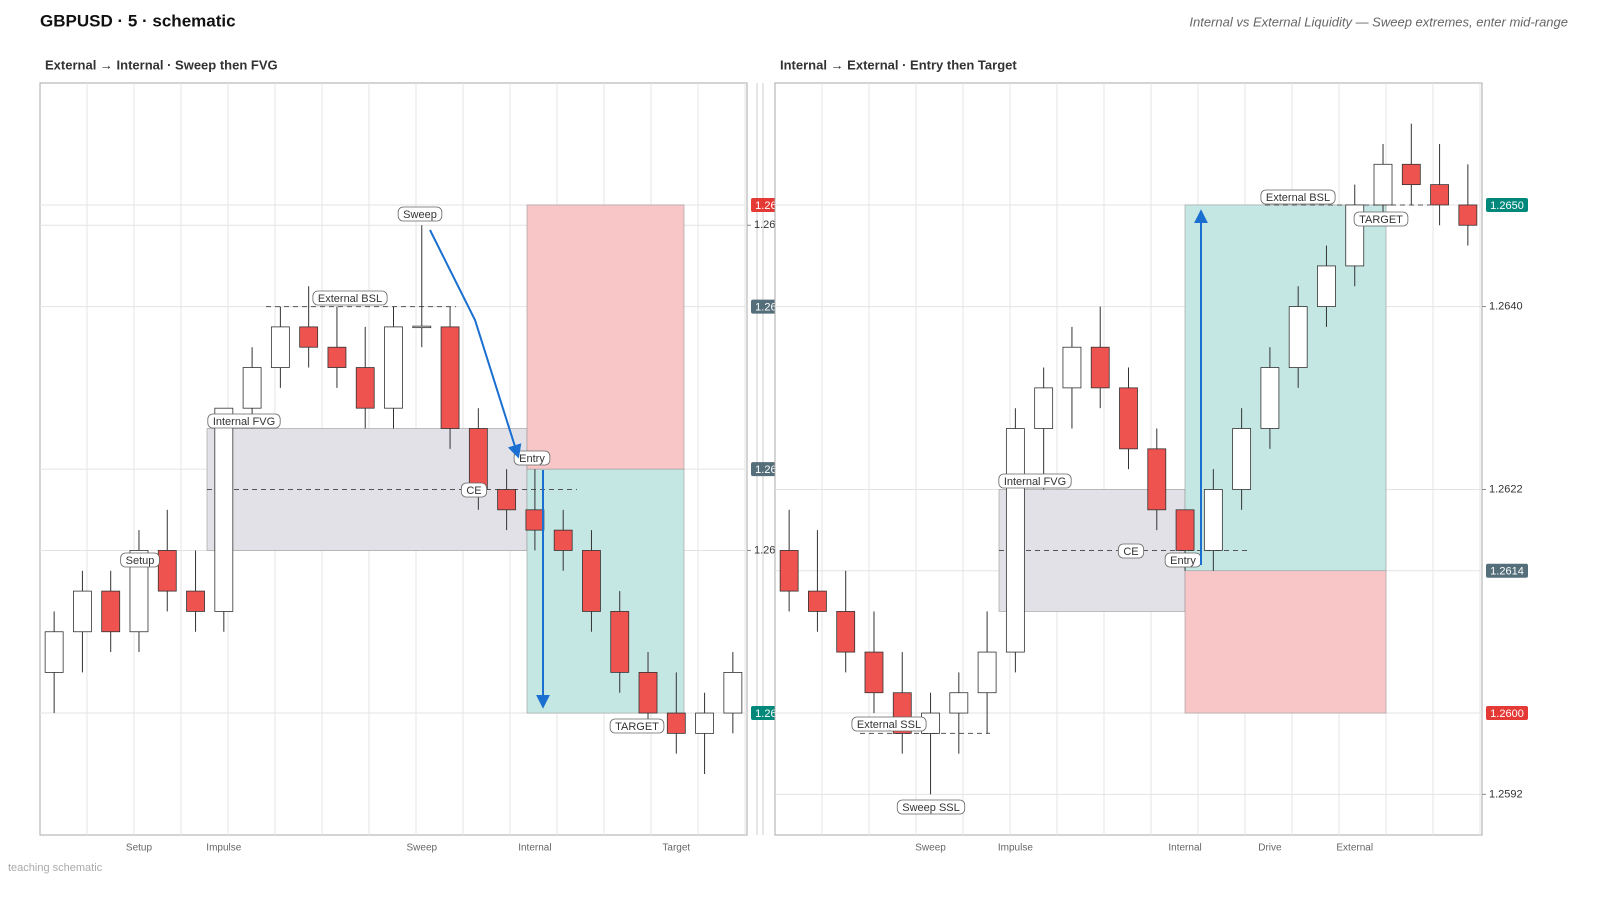 This screenshot has height=900, width=1600. I want to click on annotation-label: External SSL, so click(889, 725).